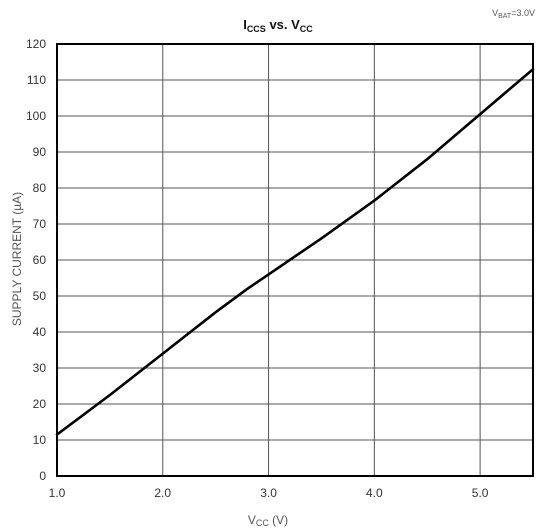 The width and height of the screenshot is (542, 528). I want to click on x-tick-labels: 1.0 2.0 3.0 4.0 5.0, so click(269, 493).